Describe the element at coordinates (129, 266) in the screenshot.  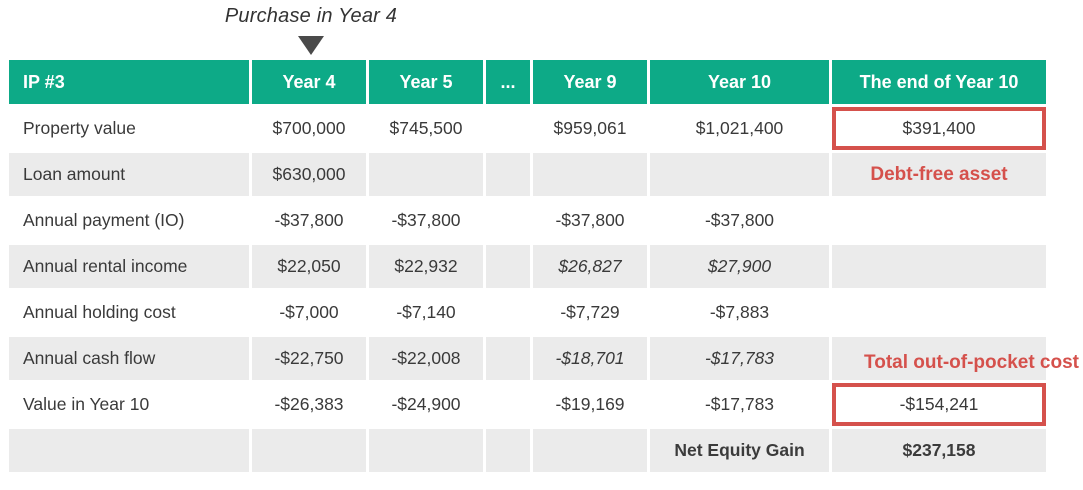
I see `row-label: Annual rental income` at that location.